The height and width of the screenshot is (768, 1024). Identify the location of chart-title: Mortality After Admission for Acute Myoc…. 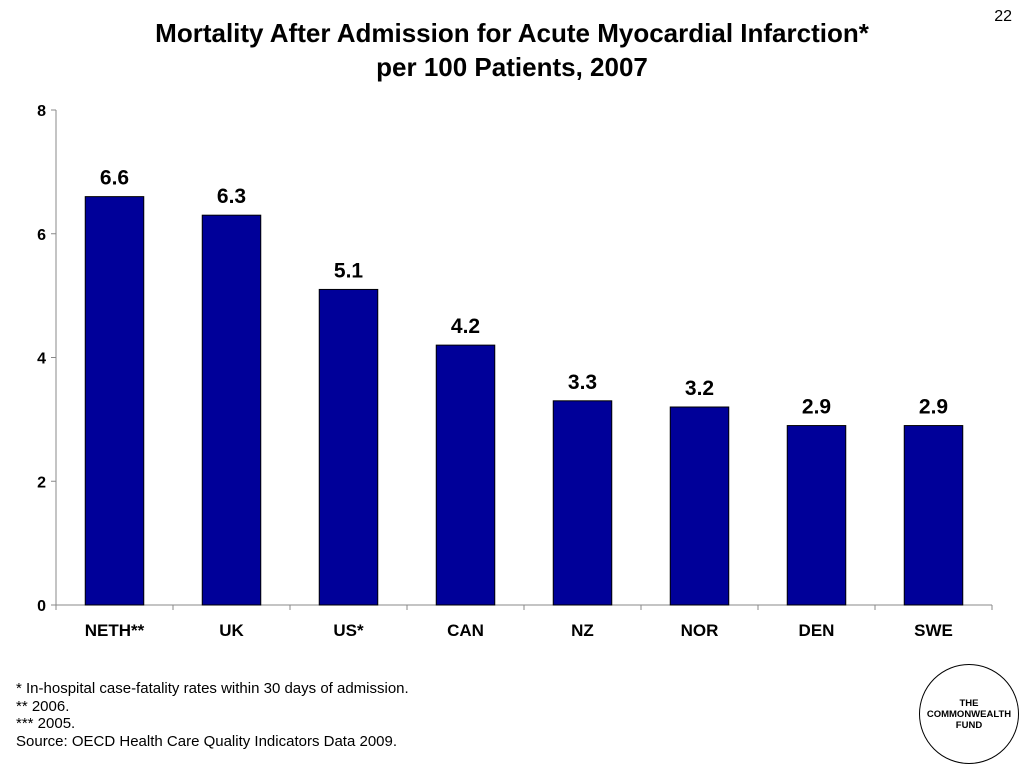
(512, 33).